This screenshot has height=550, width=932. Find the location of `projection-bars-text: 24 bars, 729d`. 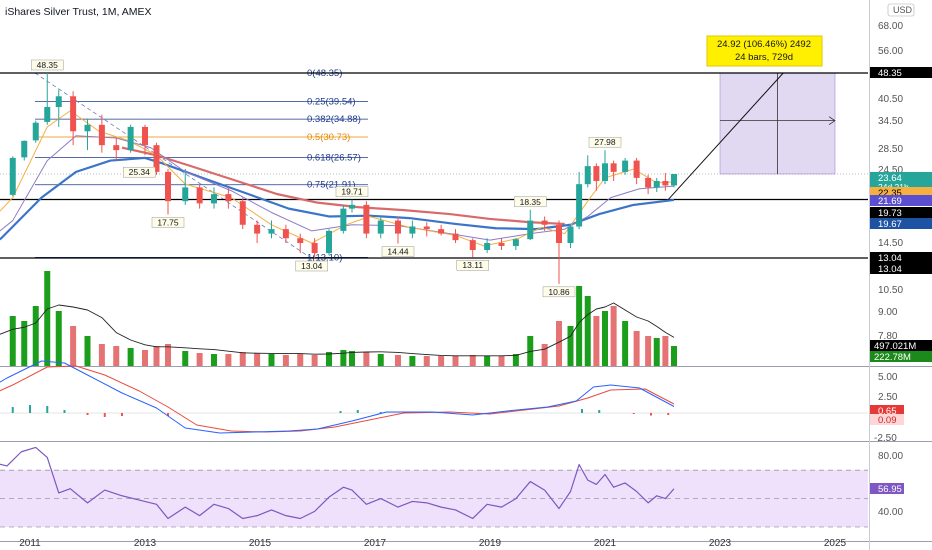

projection-bars-text: 24 bars, 729d is located at coordinates (764, 57).